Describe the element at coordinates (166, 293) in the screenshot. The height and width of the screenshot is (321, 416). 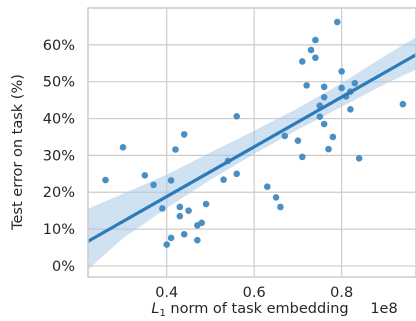
I see `x-tick-label: 0.4` at that location.